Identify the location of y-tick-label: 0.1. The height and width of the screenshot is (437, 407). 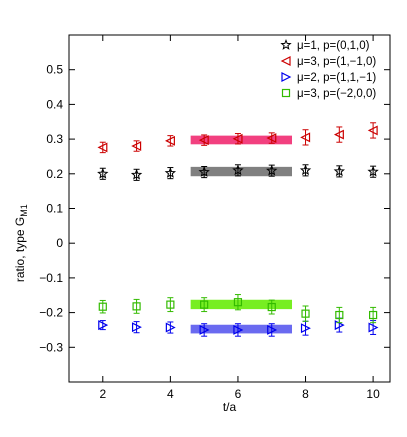
(54, 209).